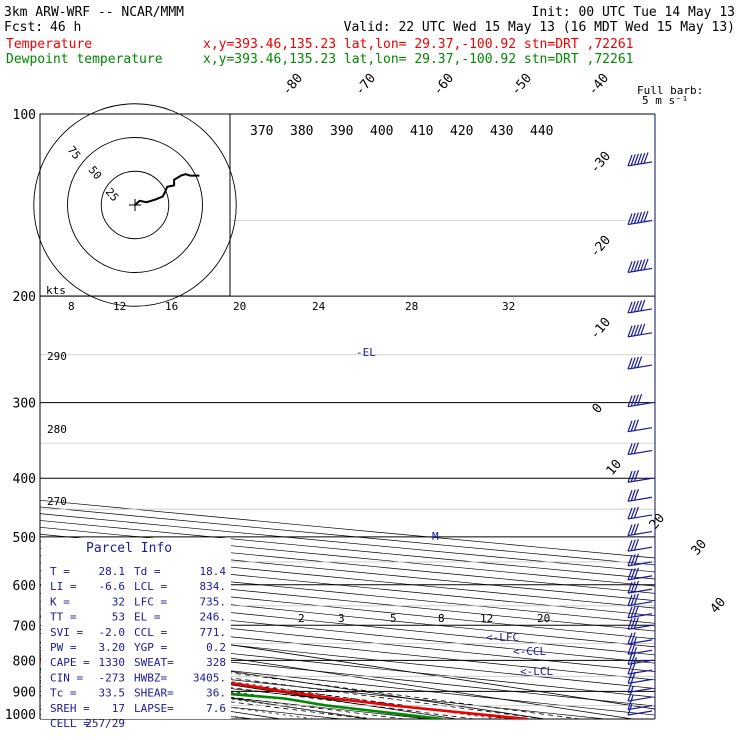 Image resolution: width=740 pixels, height=740 pixels. What do you see at coordinates (167, 189) in the screenshot?
I see `hodograph-trace` at bounding box center [167, 189].